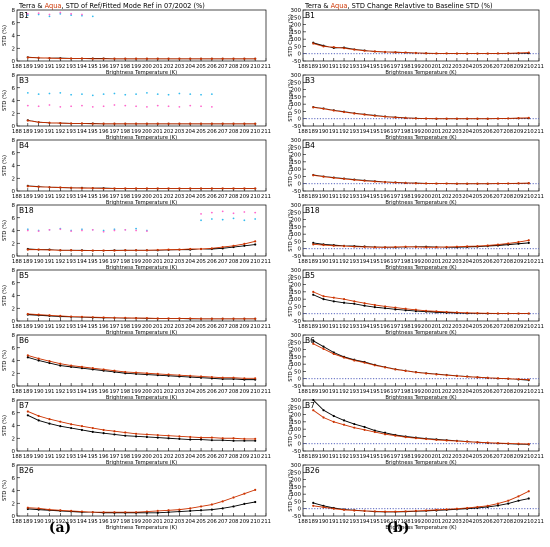 The height and width of the screenshot is (547, 550). I want to click on panel-b-b3-xtick-label: 191, so click(334, 132).